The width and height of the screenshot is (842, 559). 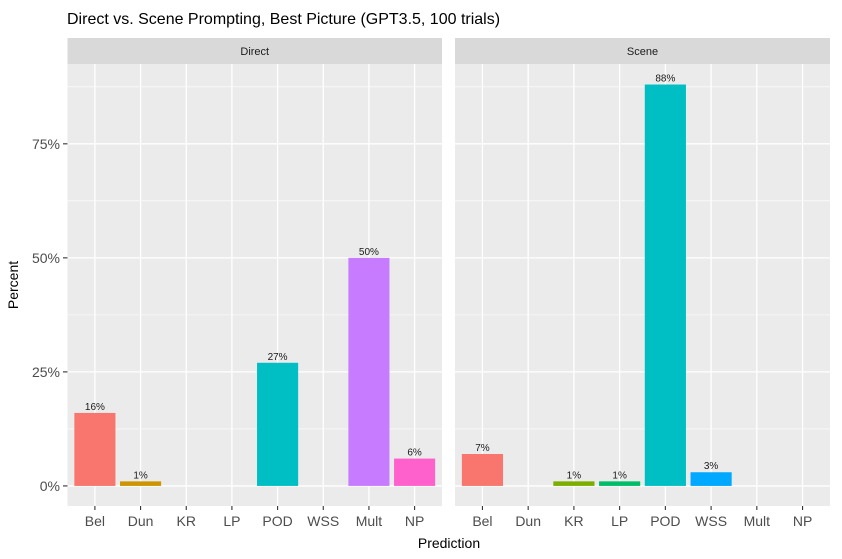 What do you see at coordinates (50, 486) in the screenshot?
I see `y-tick-label: 0%` at bounding box center [50, 486].